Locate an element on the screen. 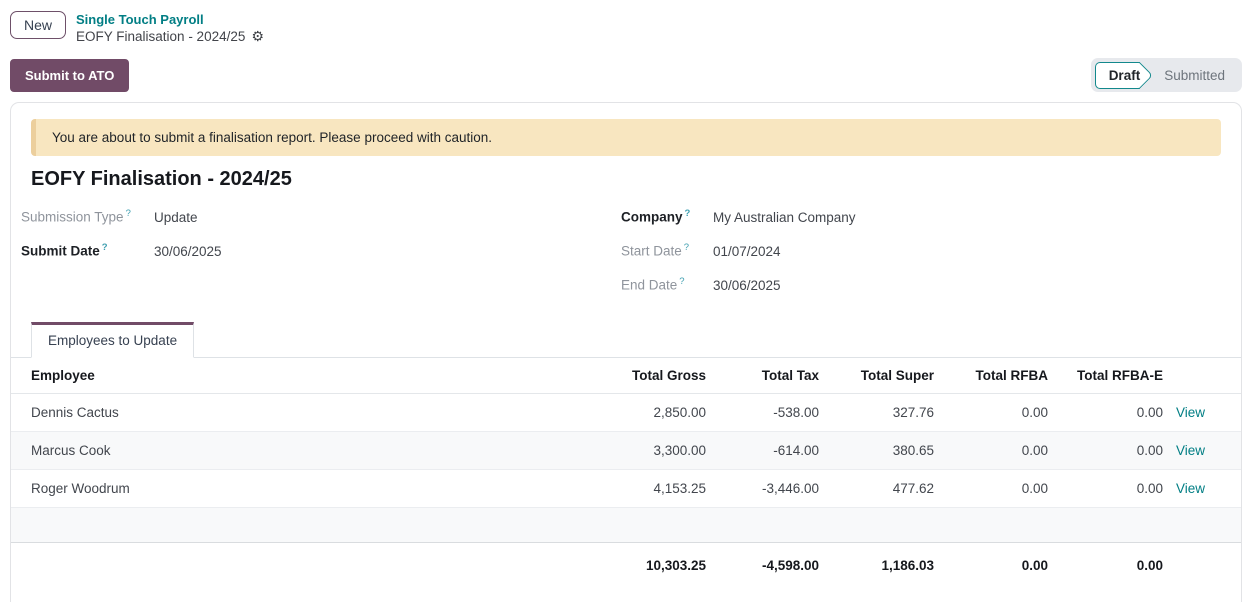  total-super-value: 327.76 is located at coordinates (876, 412).